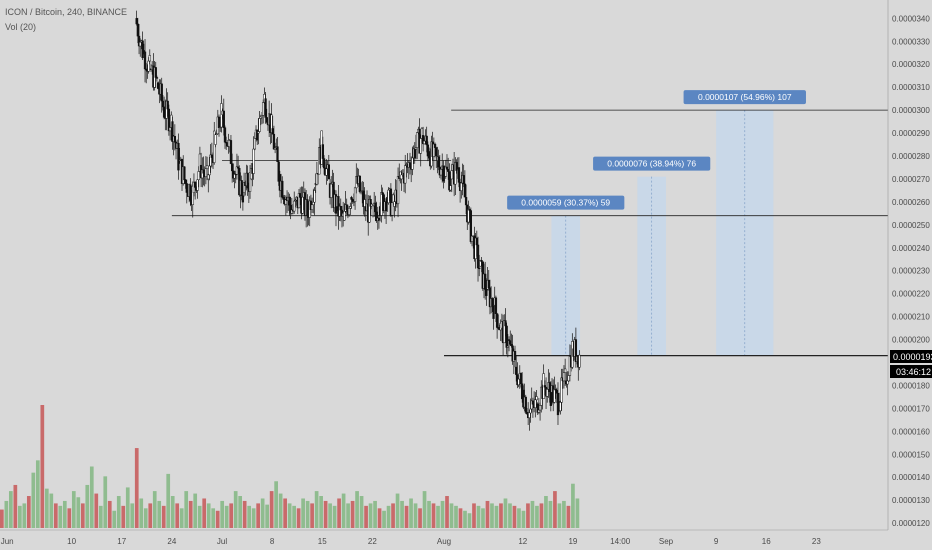 This screenshot has height=550, width=932. Describe the element at coordinates (290, 466) in the screenshot. I see `volume-layer` at that location.